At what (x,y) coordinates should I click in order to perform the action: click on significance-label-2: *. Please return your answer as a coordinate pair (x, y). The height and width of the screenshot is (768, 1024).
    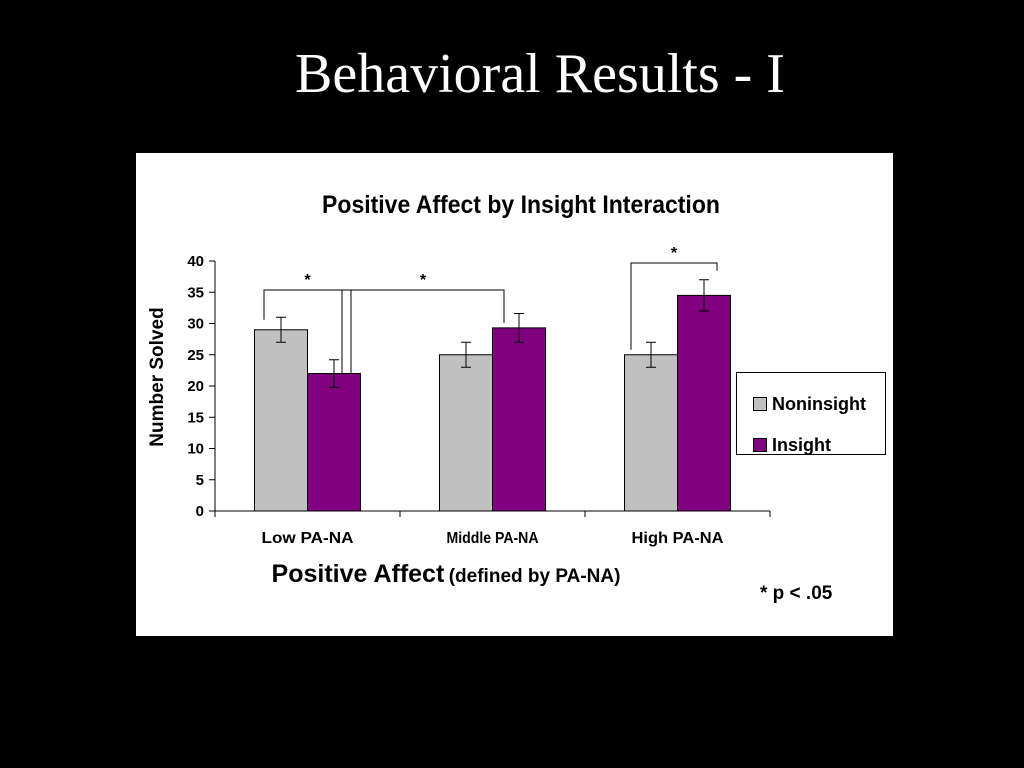
    Looking at the image, I should click on (674, 253).